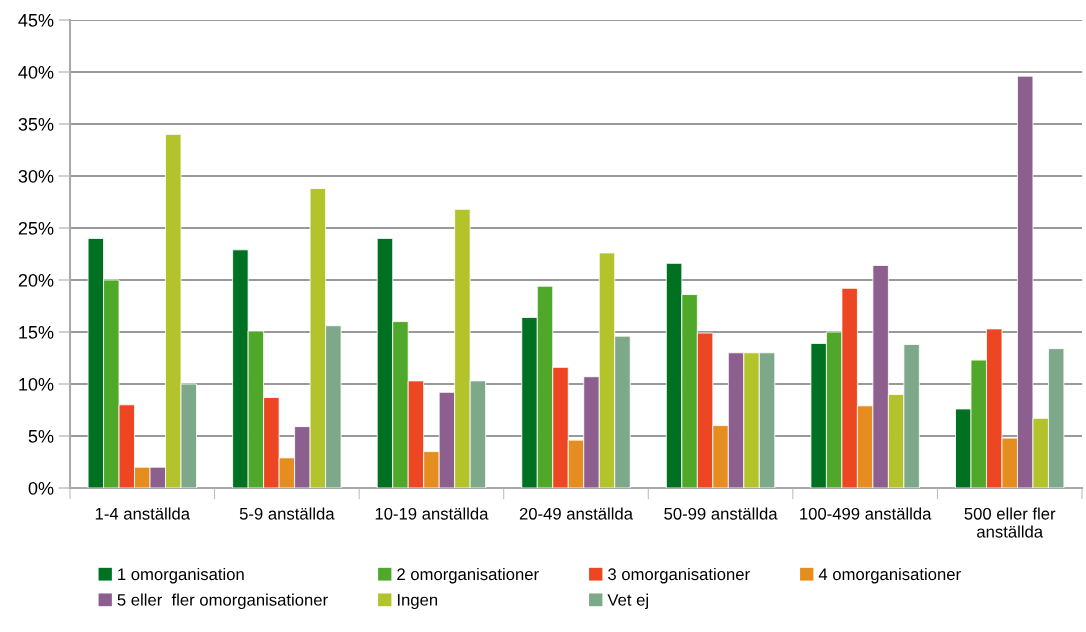 This screenshot has height=632, width=1086. What do you see at coordinates (468, 575) in the screenshot?
I see `legend-label: 2 omorganisationer` at bounding box center [468, 575].